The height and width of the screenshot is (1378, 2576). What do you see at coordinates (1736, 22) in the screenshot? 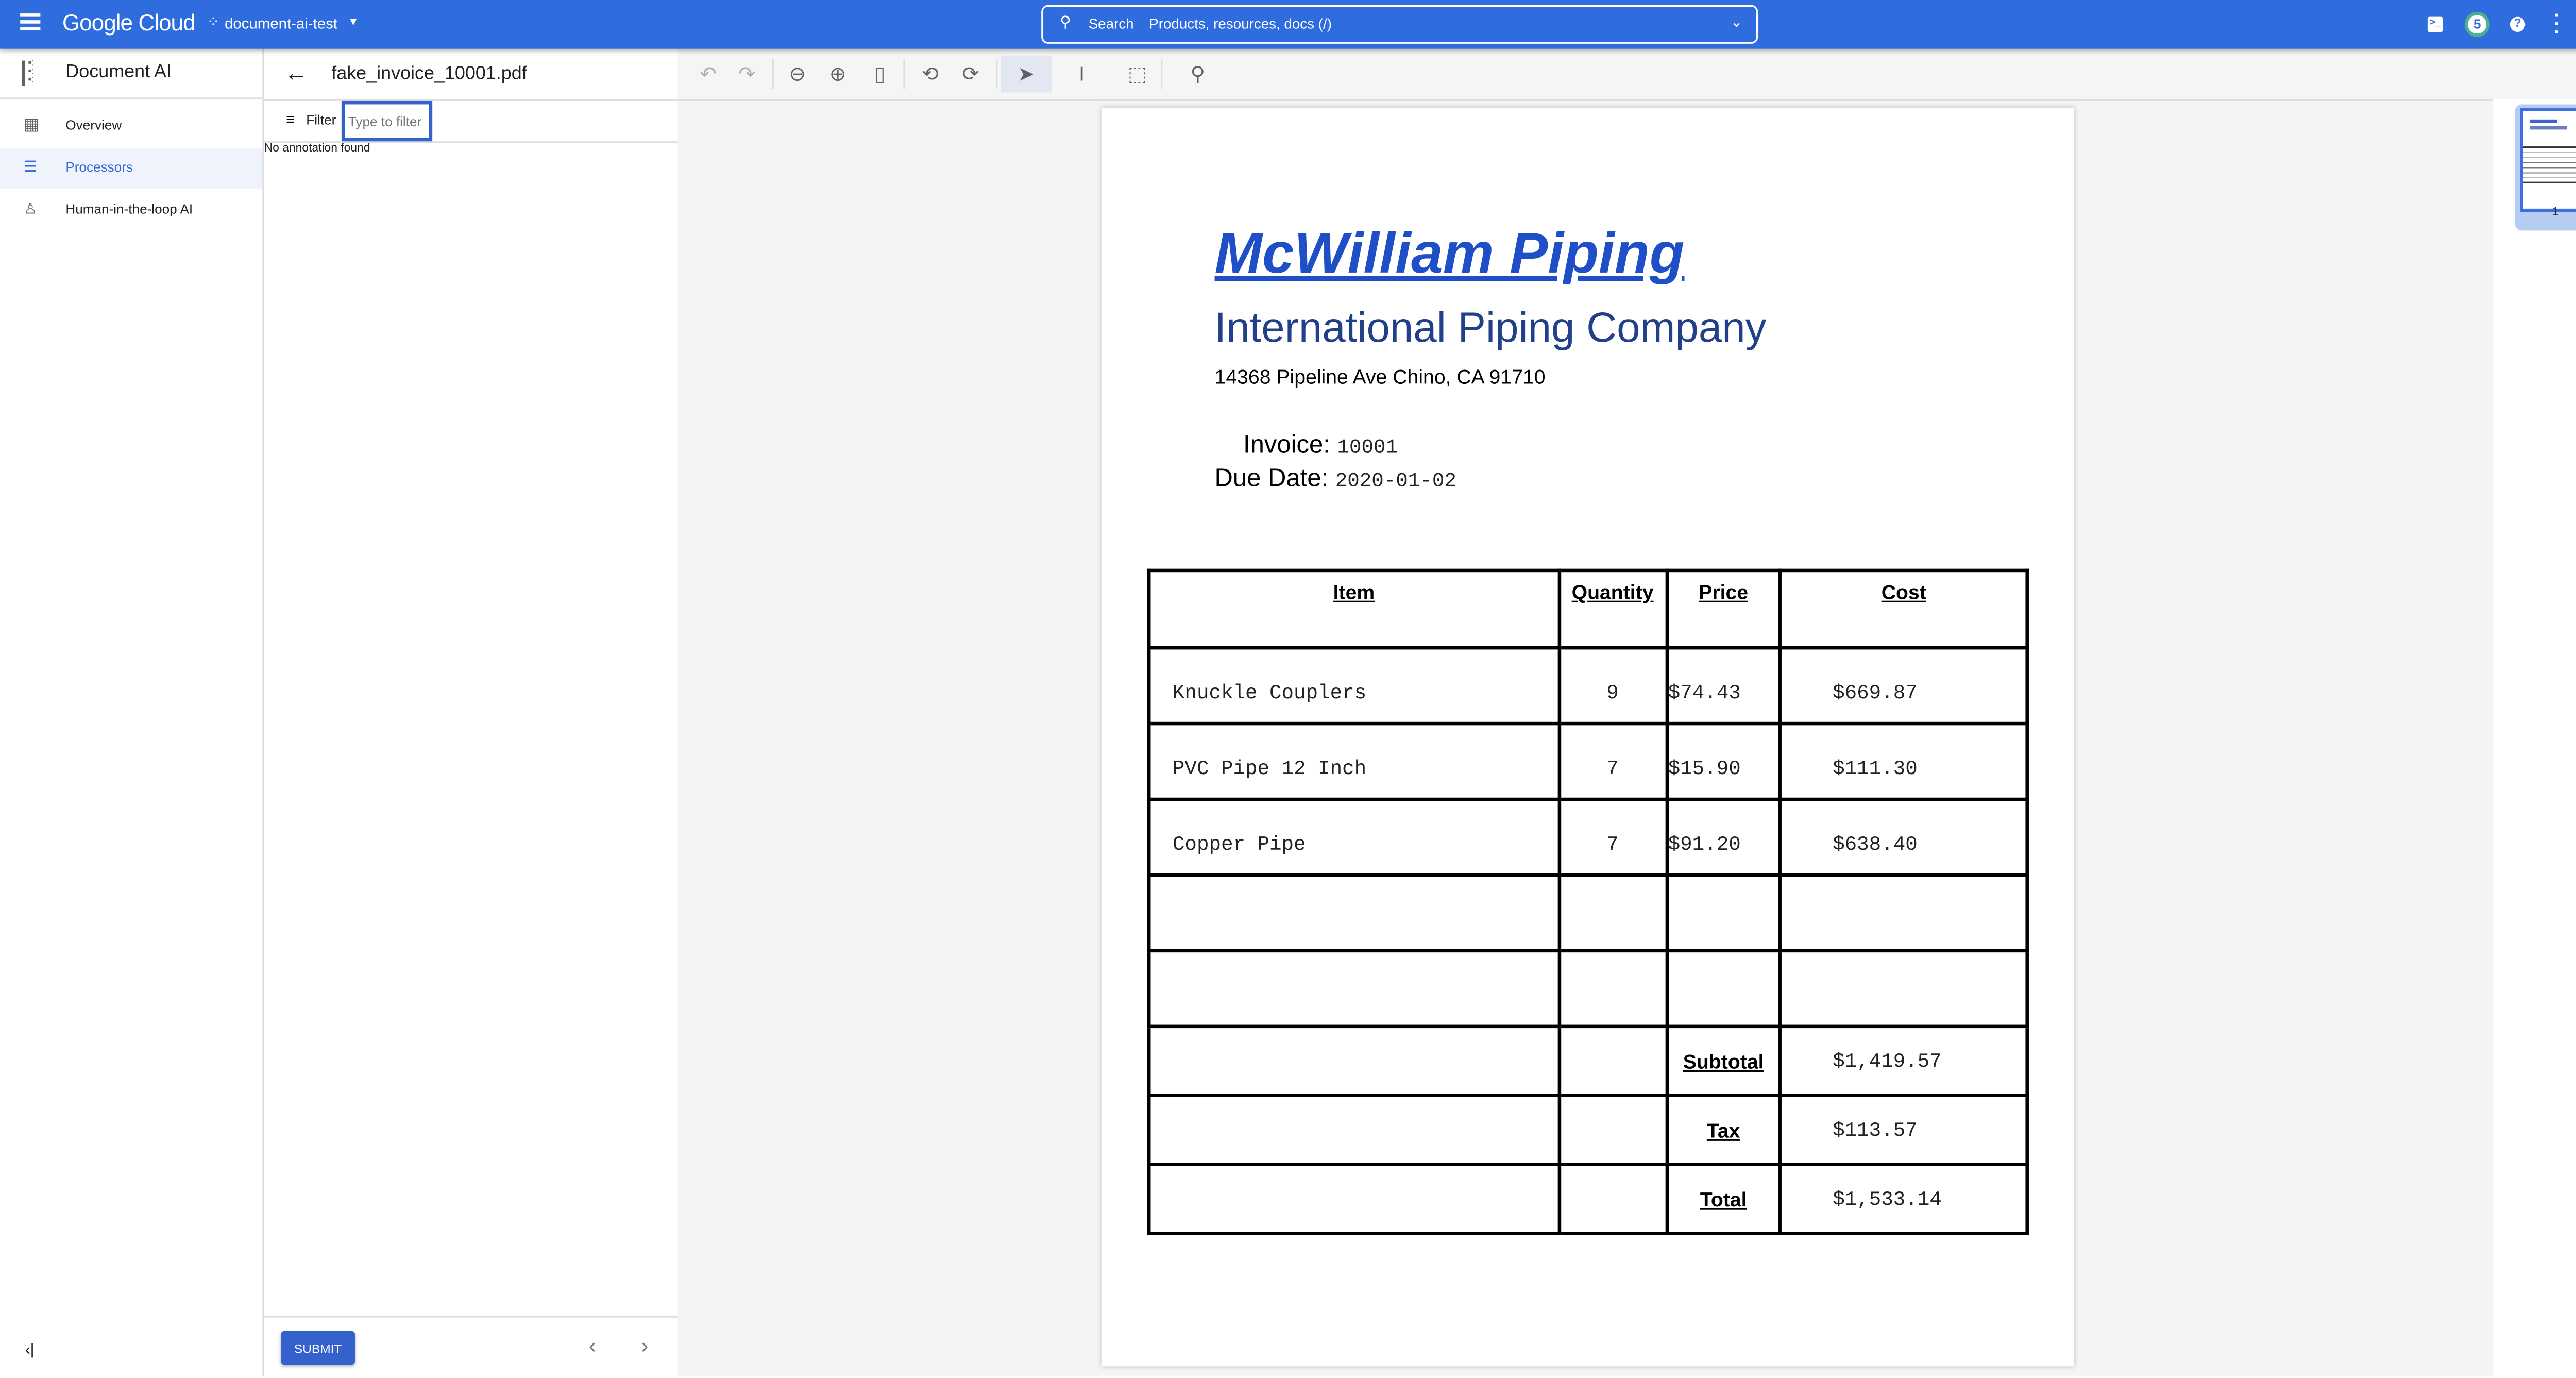
I see `chevron-down-icon: ⌄` at bounding box center [1736, 22].